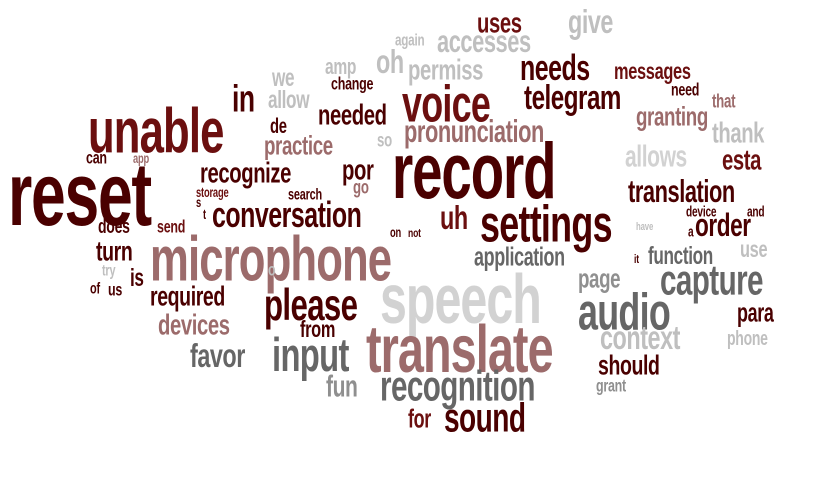  What do you see at coordinates (96, 158) in the screenshot?
I see `word-can: can` at bounding box center [96, 158].